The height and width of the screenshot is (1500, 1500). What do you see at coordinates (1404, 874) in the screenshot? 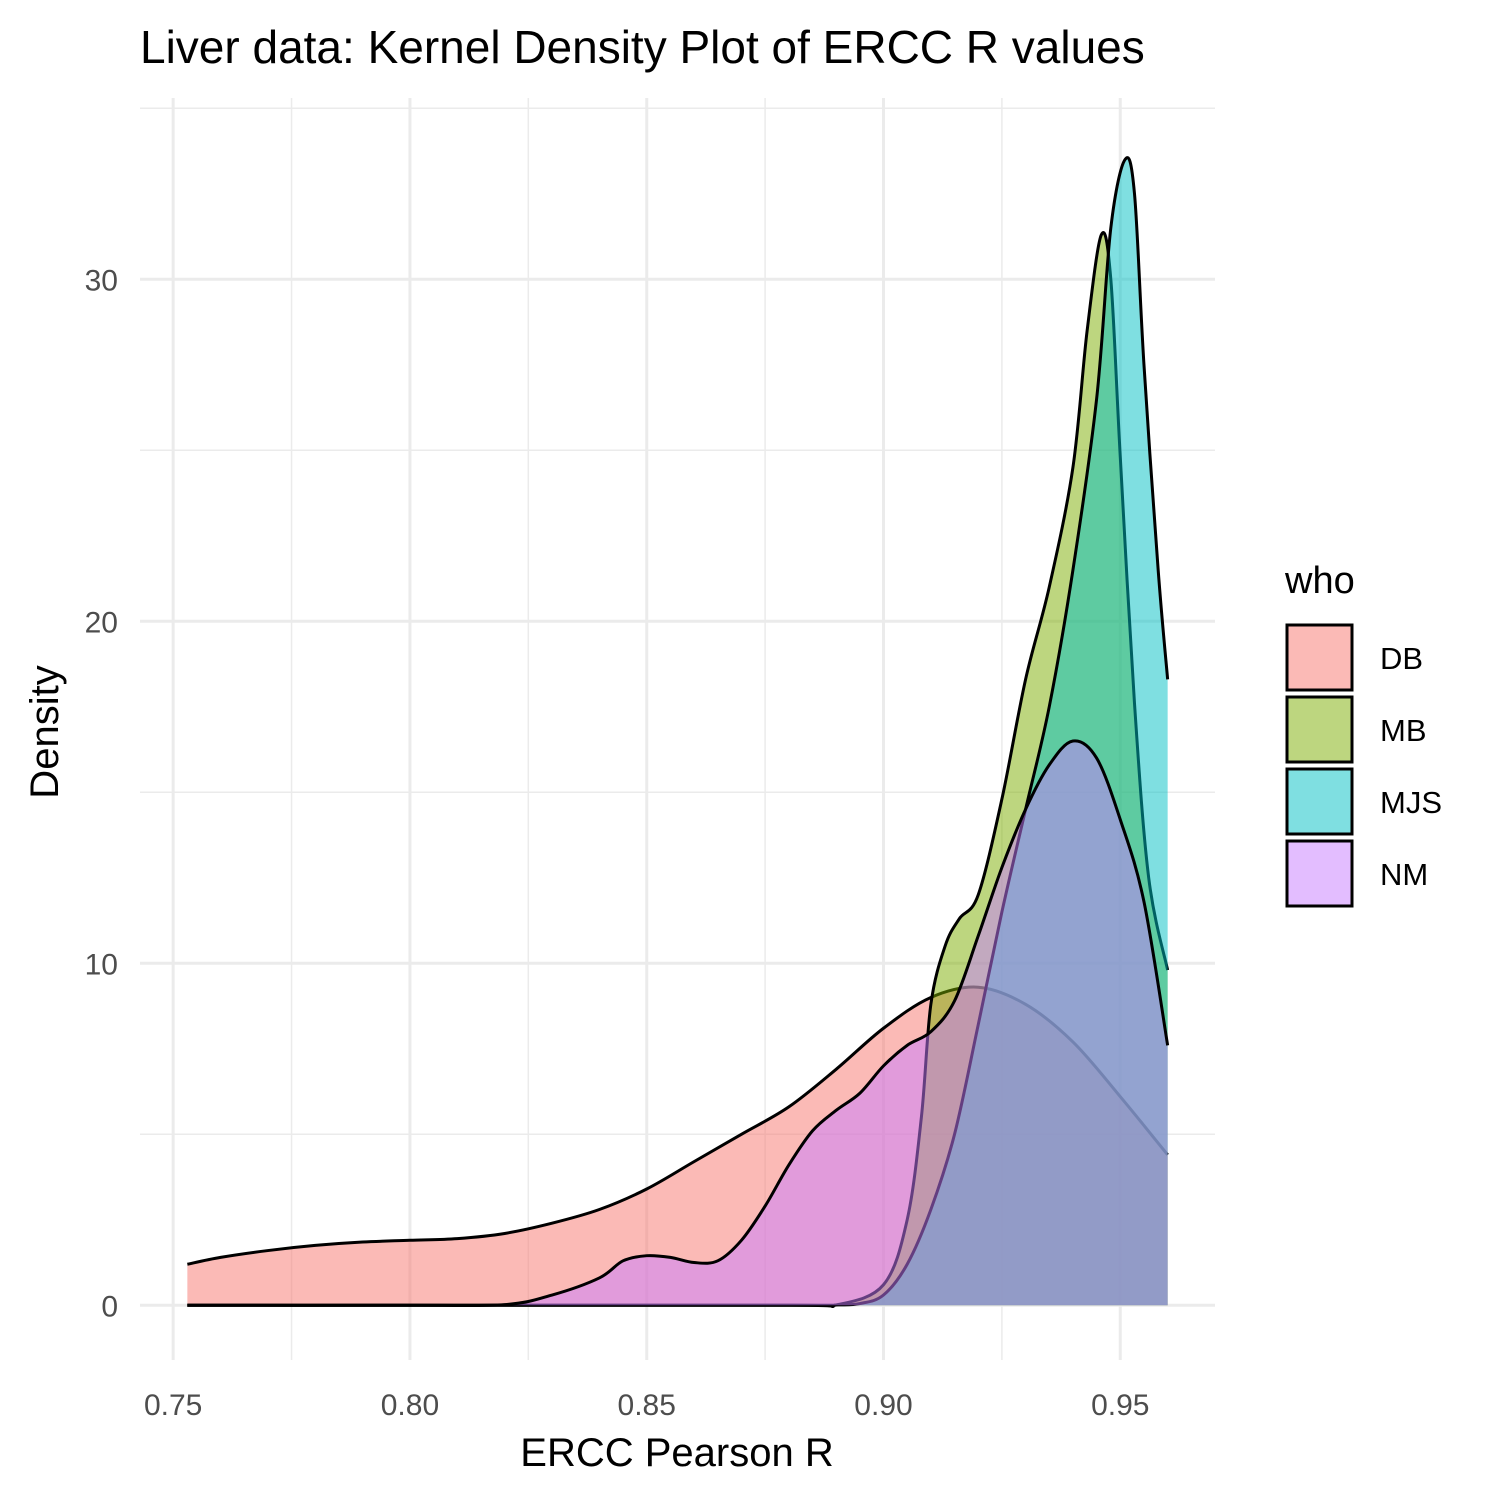
I see `legend-label-nm: NM` at bounding box center [1404, 874].